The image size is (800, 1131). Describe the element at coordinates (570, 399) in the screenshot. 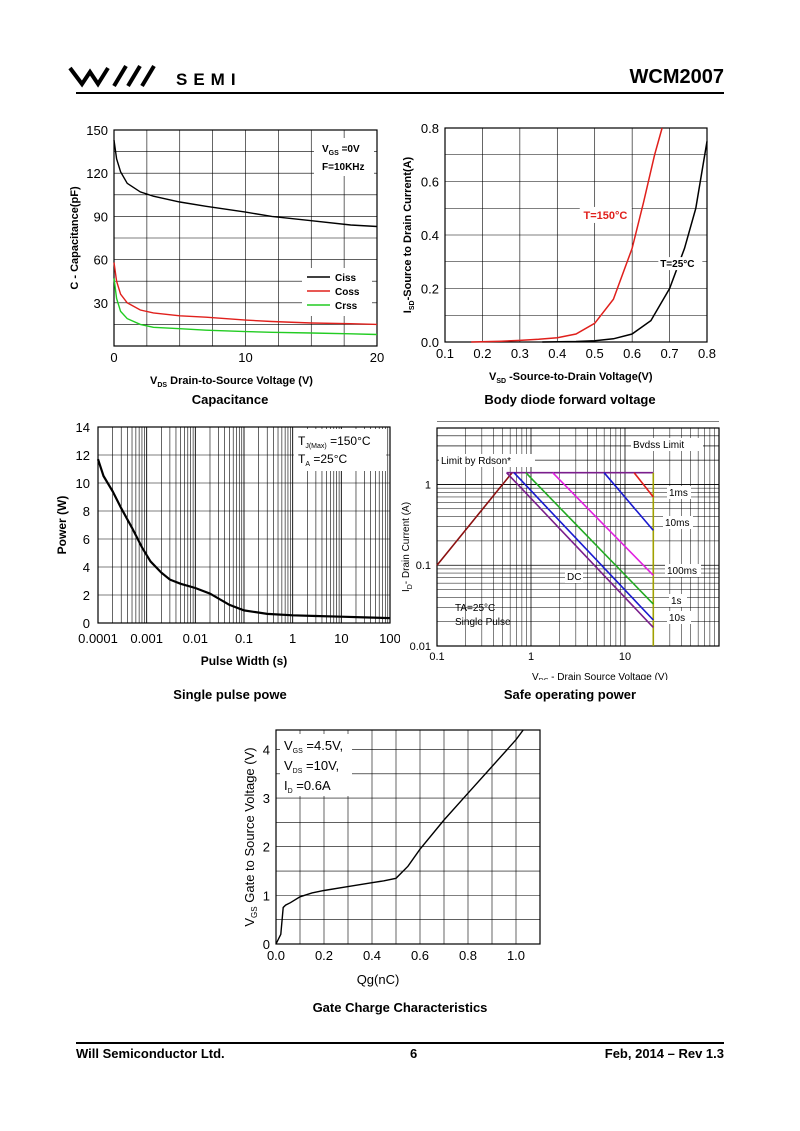

I see `body-diode-caption: Body diode forward voltage` at that location.